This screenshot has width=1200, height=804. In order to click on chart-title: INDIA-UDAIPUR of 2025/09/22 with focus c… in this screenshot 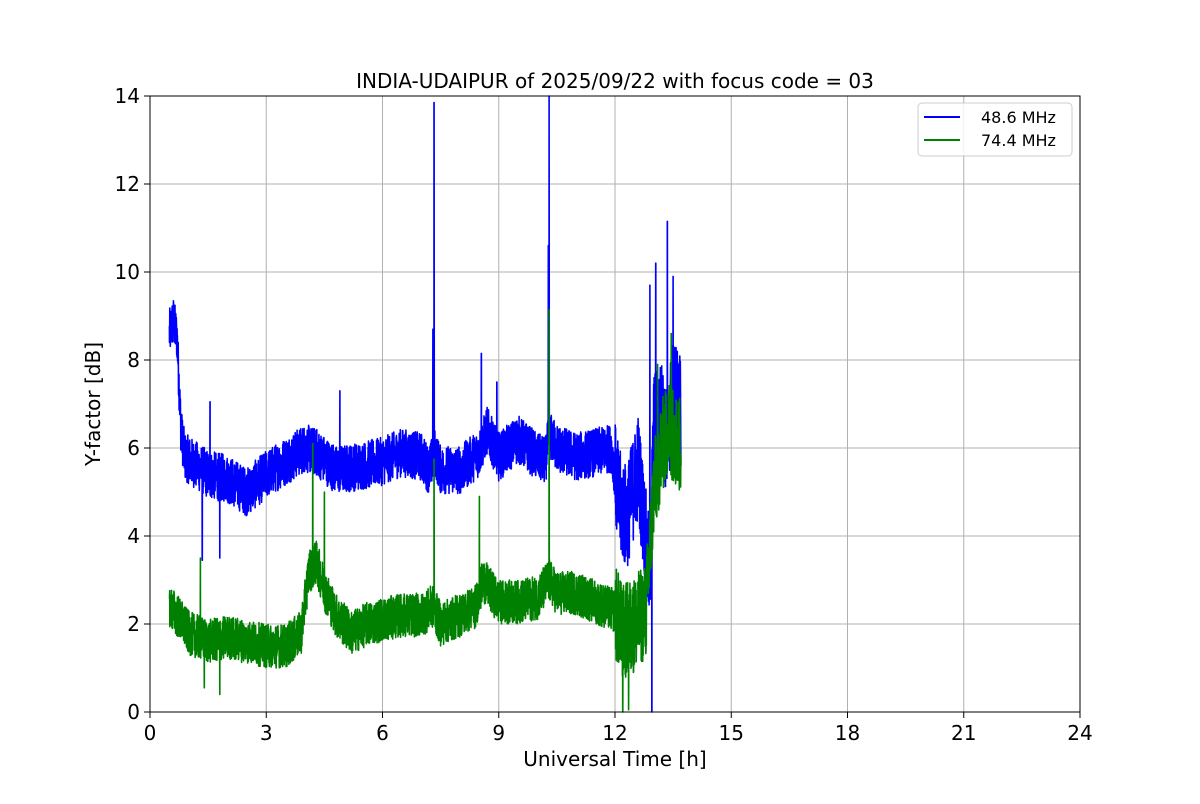, I will do `click(615, 81)`.